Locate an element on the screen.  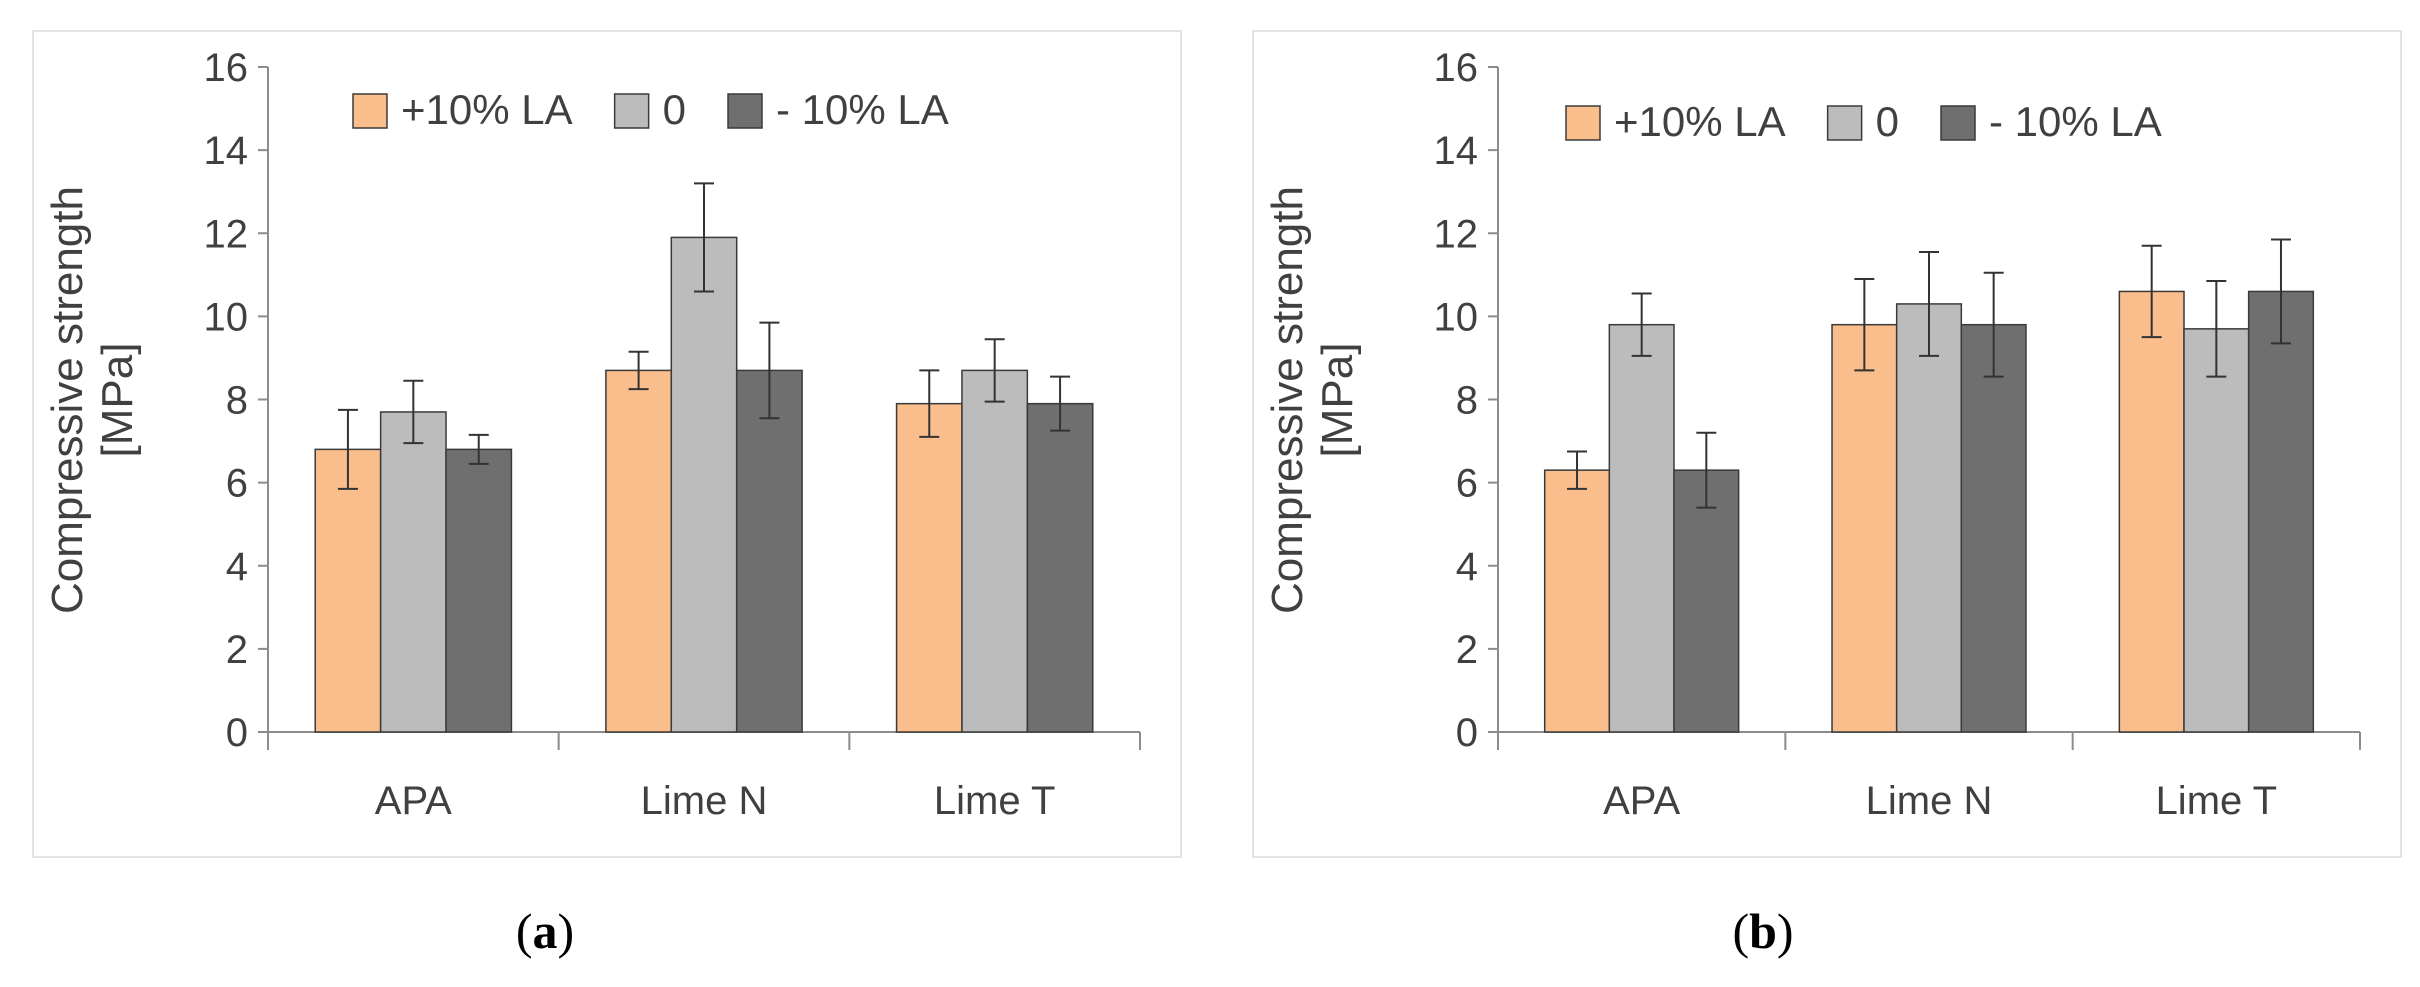
caption-b-label: b is located at coordinates (1763, 931).